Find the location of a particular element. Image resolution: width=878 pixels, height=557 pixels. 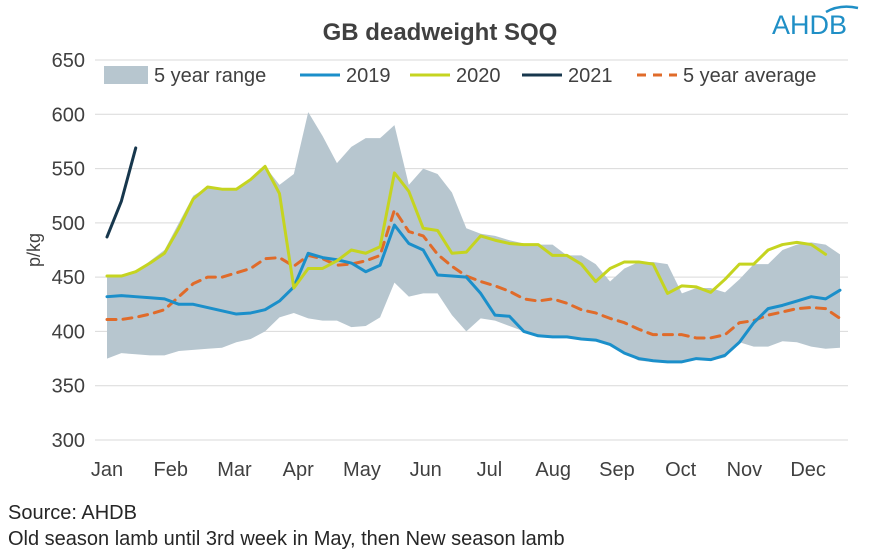

y-tick-label: 650 is located at coordinates (68, 61).